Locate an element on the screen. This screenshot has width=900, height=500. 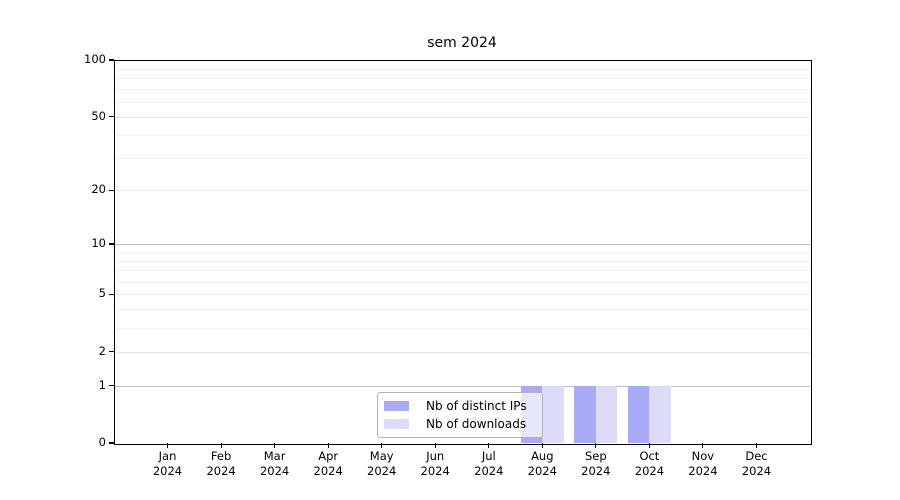
y-tick-label-5: 5 is located at coordinates (102, 293).